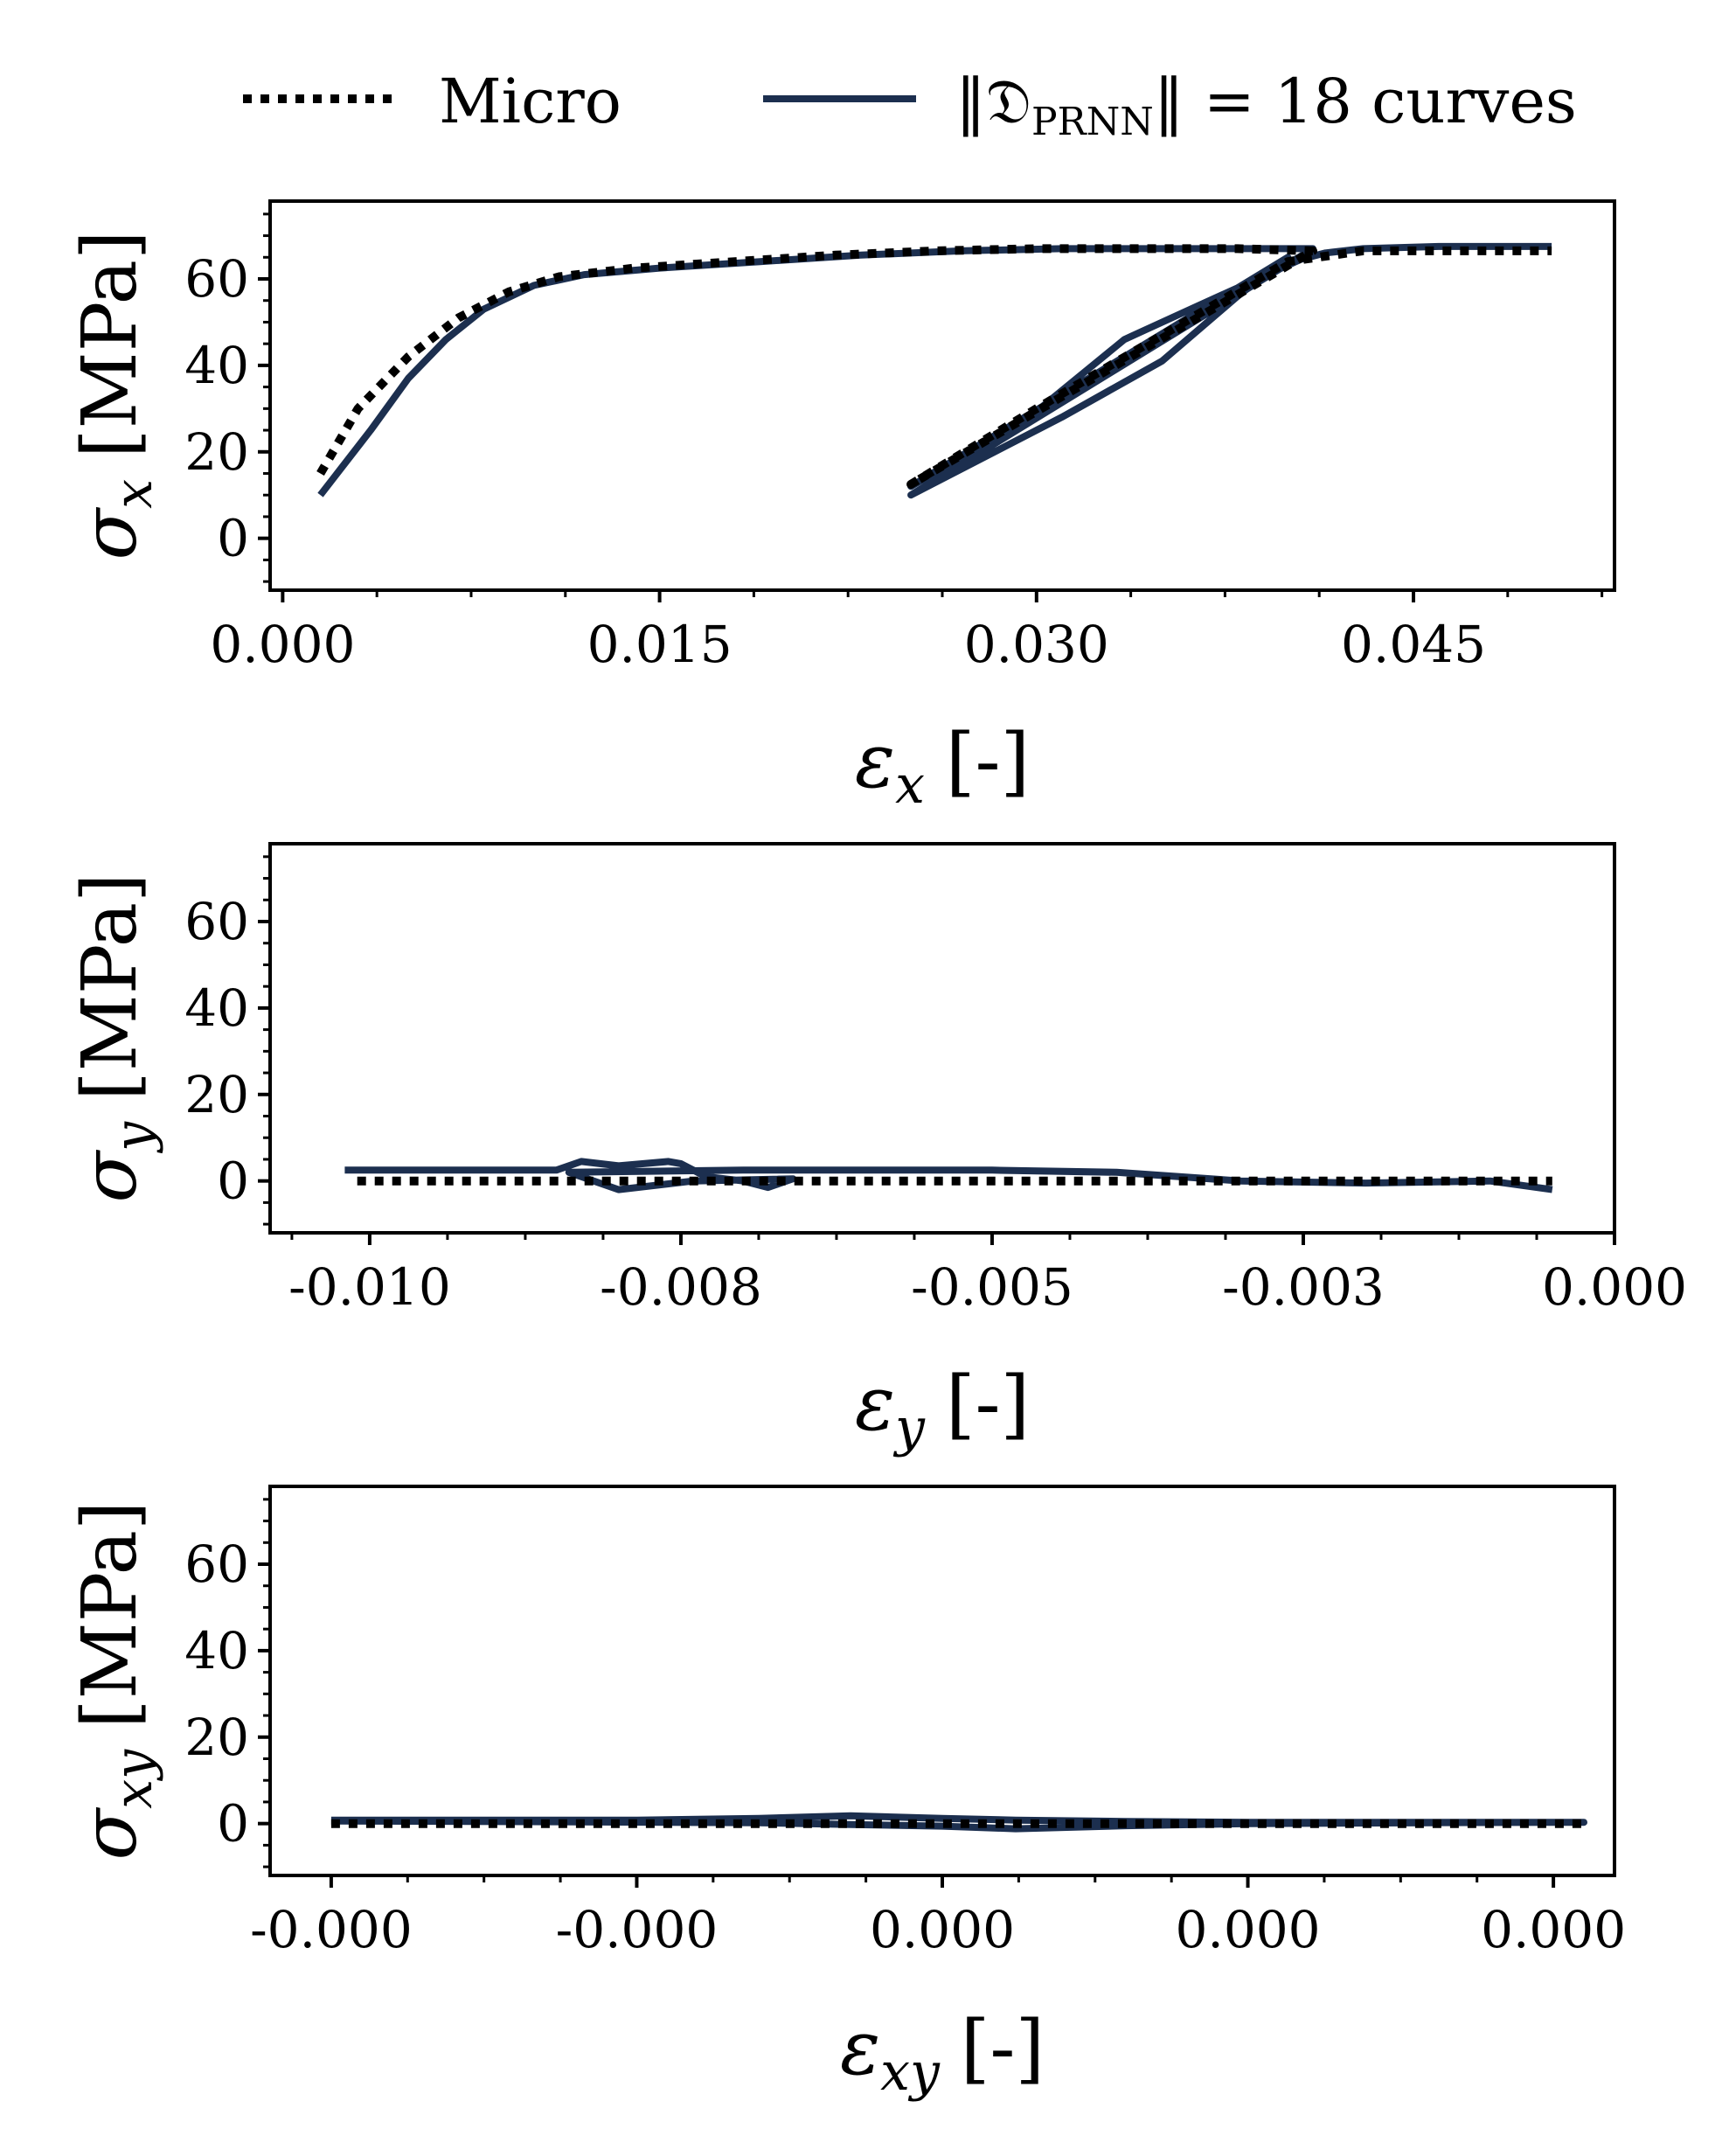 This screenshot has width=1736, height=2150. Describe the element at coordinates (133, 1779) in the screenshot. I see `panel-sigma-xy-ylabel-sub: xy` at that location.